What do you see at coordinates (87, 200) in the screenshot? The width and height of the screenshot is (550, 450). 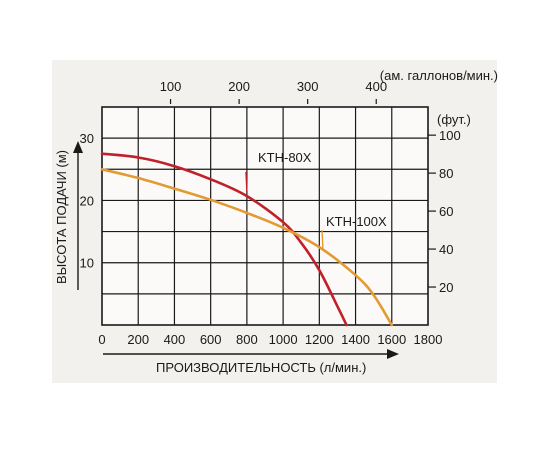 I see `y-tick-label: 20` at bounding box center [87, 200].